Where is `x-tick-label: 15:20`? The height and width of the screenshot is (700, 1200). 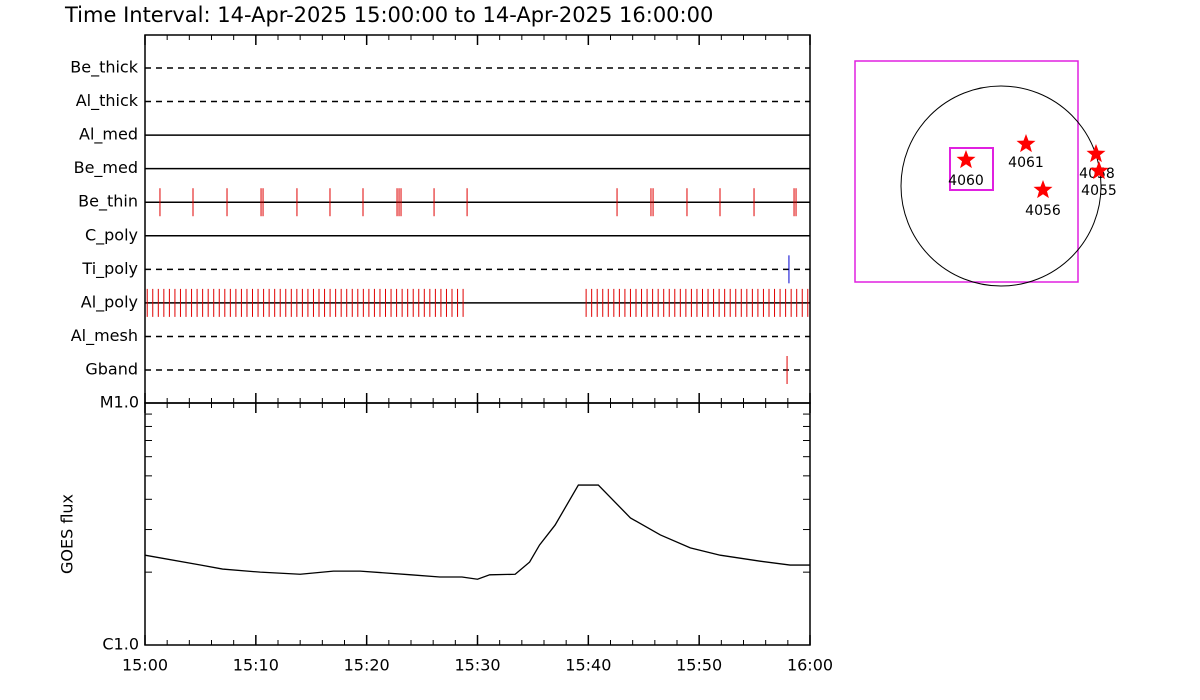 x-tick-label: 15:20 is located at coordinates (367, 665).